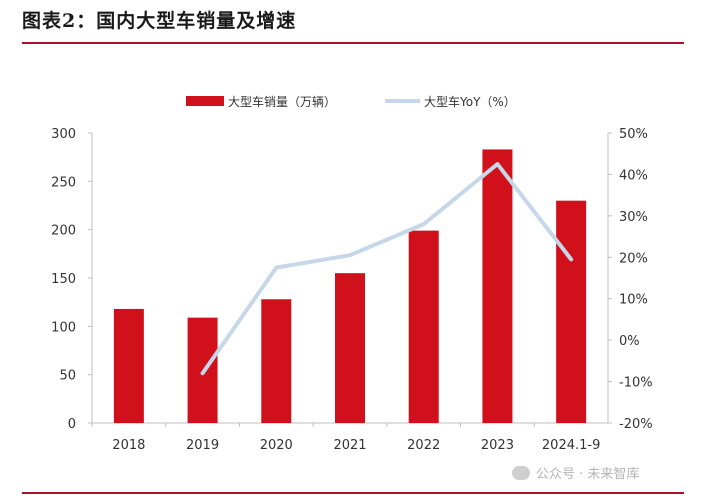 The height and width of the screenshot is (502, 723). What do you see at coordinates (276, 445) in the screenshot?
I see `x-tick-label: 2020` at bounding box center [276, 445].